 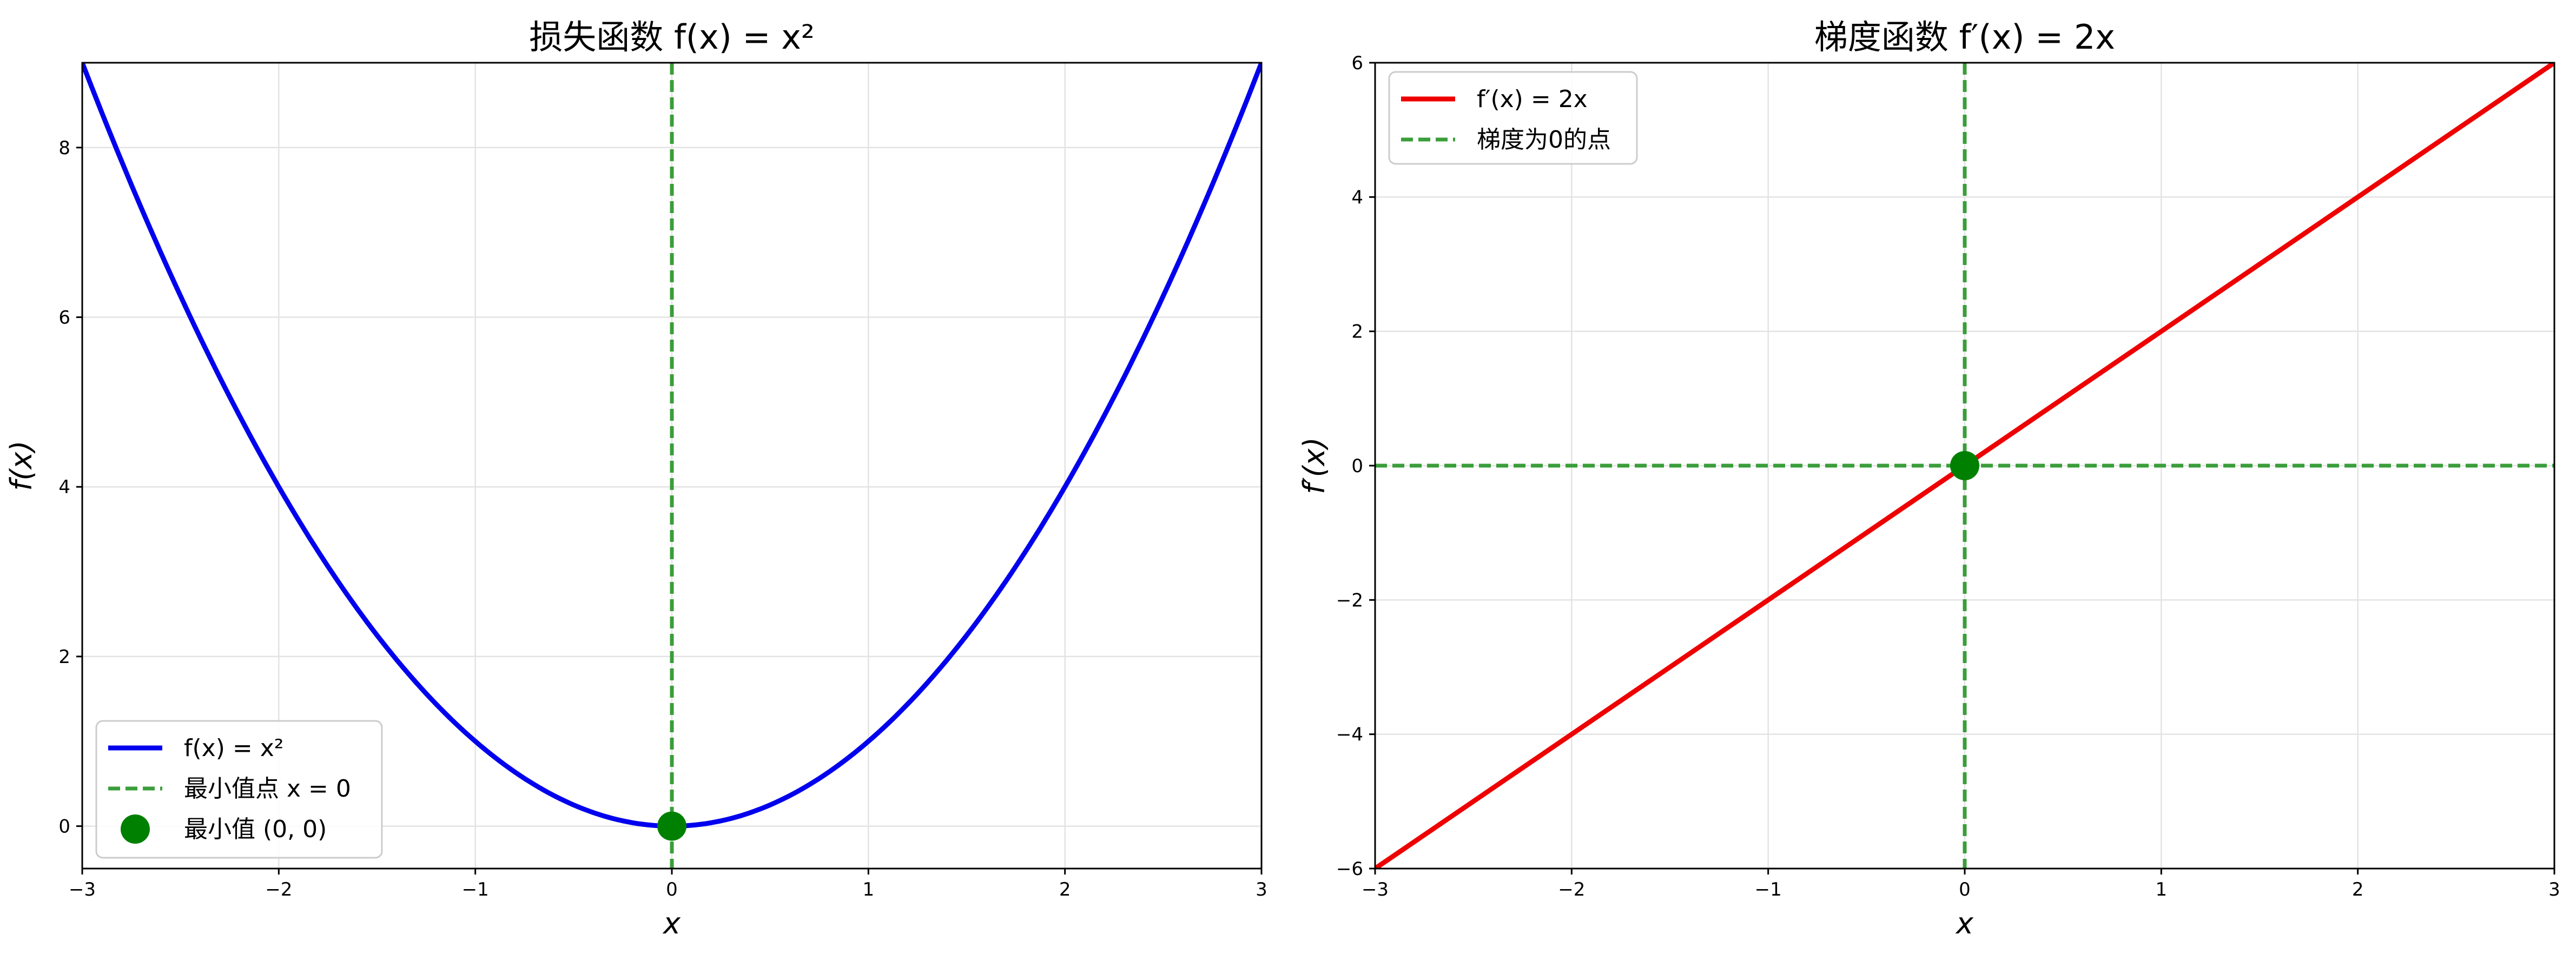 I want to click on y-axis-label: f′(x), so click(x=1314, y=466).